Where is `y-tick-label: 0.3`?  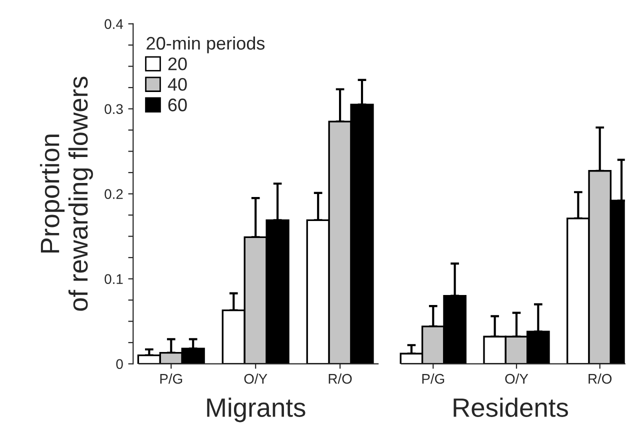
y-tick-label: 0.3 is located at coordinates (113, 109).